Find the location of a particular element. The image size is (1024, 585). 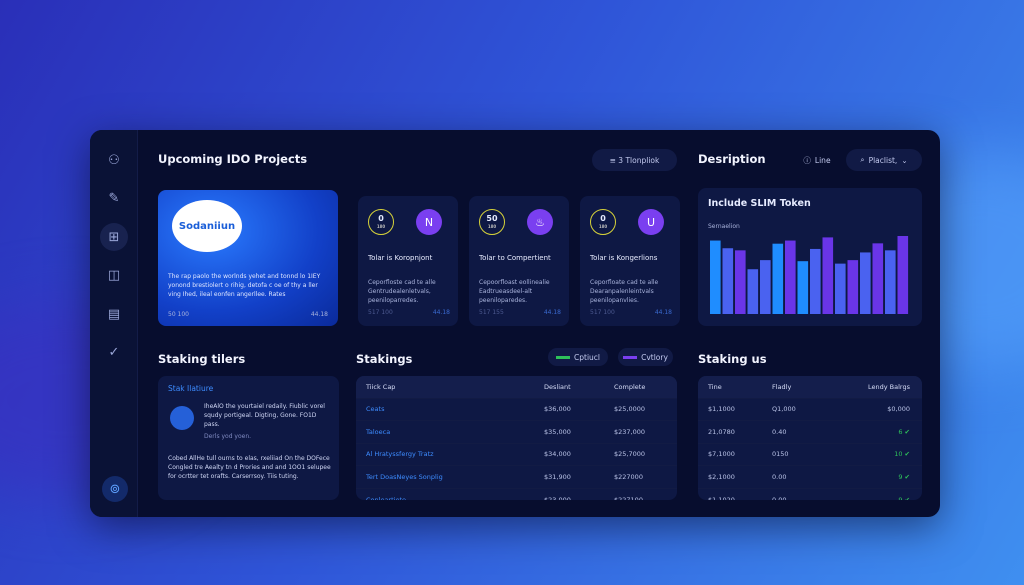

cell-text: $35,000 is located at coordinates (557, 431).